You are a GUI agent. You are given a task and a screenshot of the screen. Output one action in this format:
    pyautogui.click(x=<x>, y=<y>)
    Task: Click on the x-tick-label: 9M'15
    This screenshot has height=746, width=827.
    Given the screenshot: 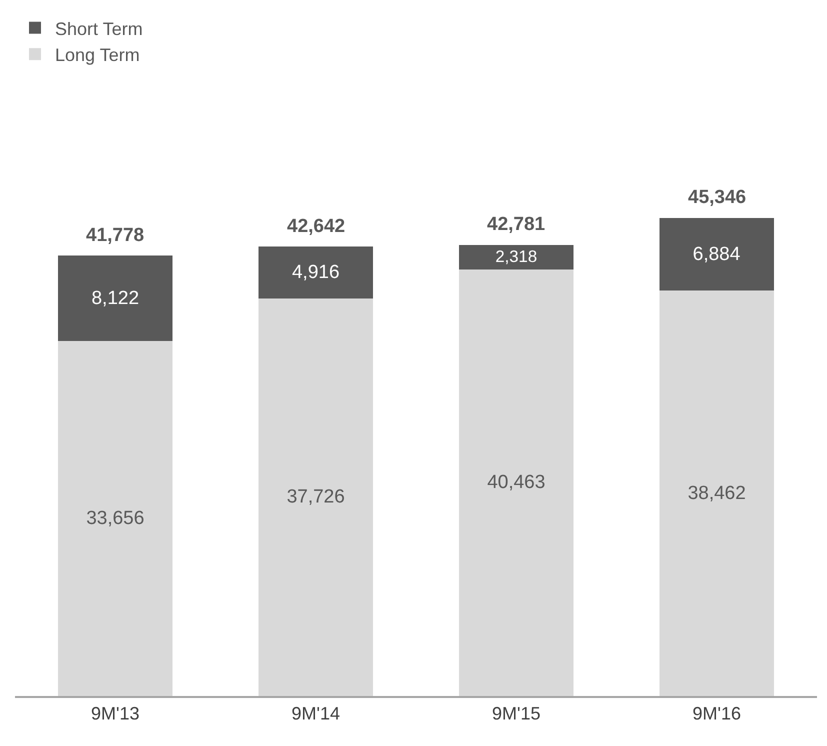 What is the action you would take?
    pyautogui.click(x=516, y=713)
    